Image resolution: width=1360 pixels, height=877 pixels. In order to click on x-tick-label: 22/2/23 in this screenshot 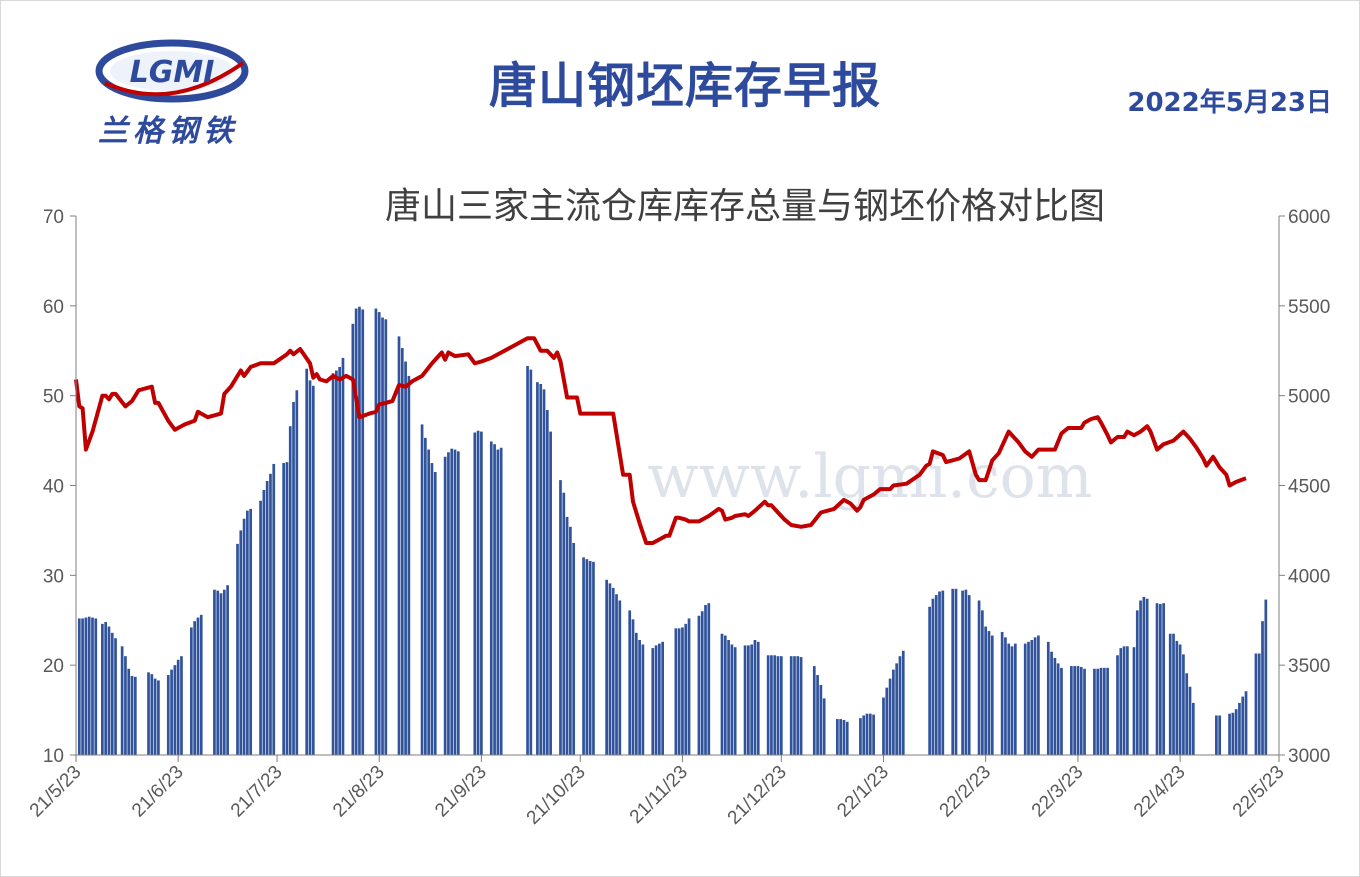, I will do `click(966, 792)`.